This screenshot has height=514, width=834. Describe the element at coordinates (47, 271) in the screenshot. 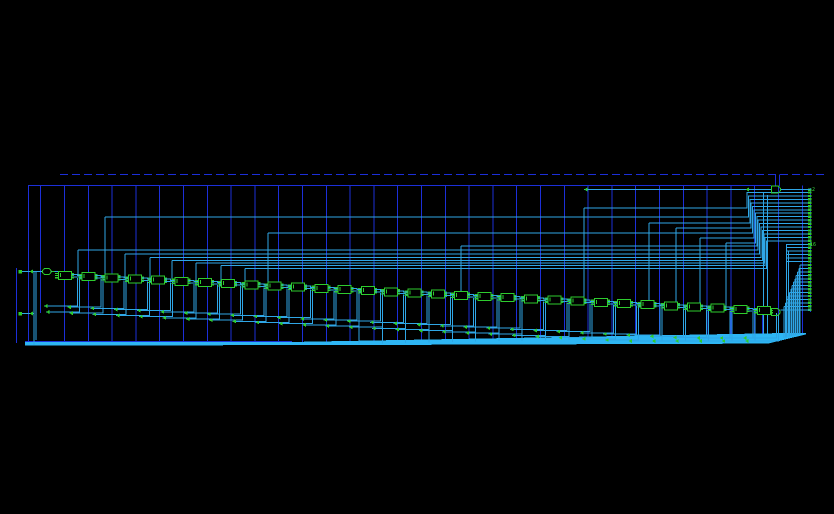

I see `buffer-gate` at that location.